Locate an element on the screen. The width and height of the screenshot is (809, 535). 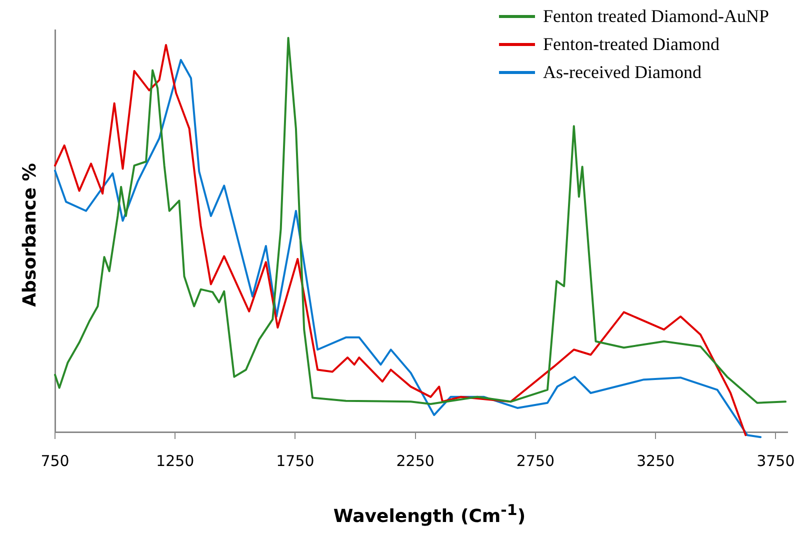
x-tick-label: 1750 is located at coordinates (295, 461).